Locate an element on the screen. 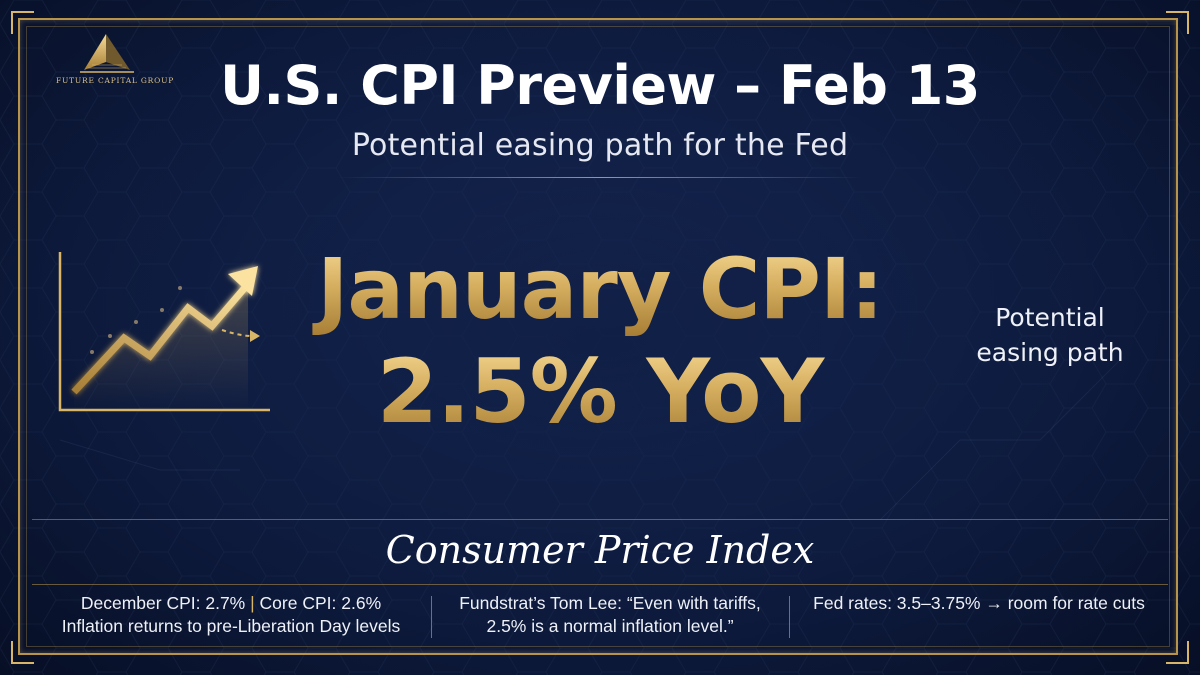 The height and width of the screenshot is (675, 1200). fact-core-cpi-value: Core CPI: 2.6% is located at coordinates (320, 603).